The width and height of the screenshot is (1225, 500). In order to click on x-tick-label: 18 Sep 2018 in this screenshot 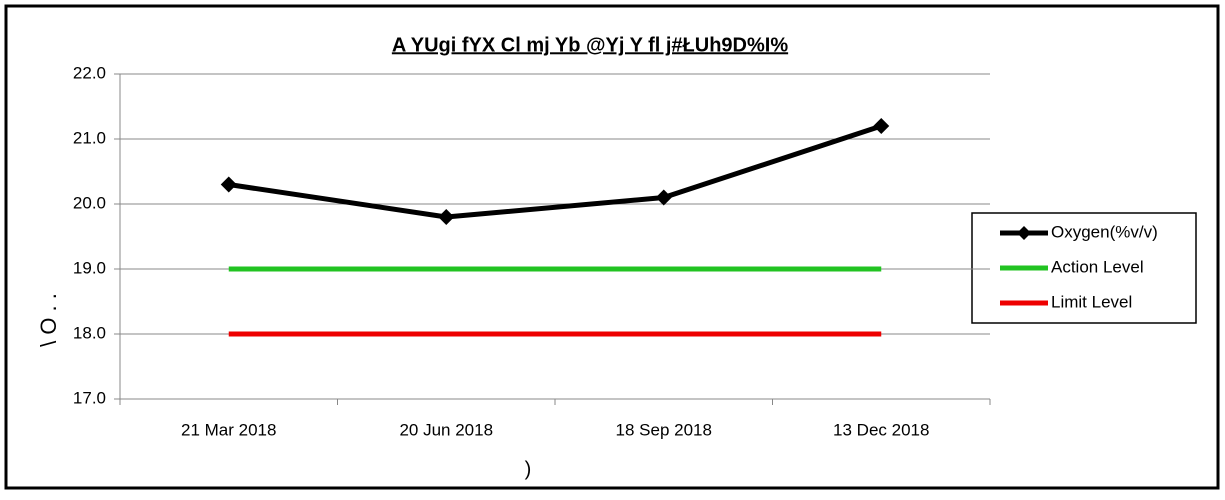, I will do `click(664, 429)`.